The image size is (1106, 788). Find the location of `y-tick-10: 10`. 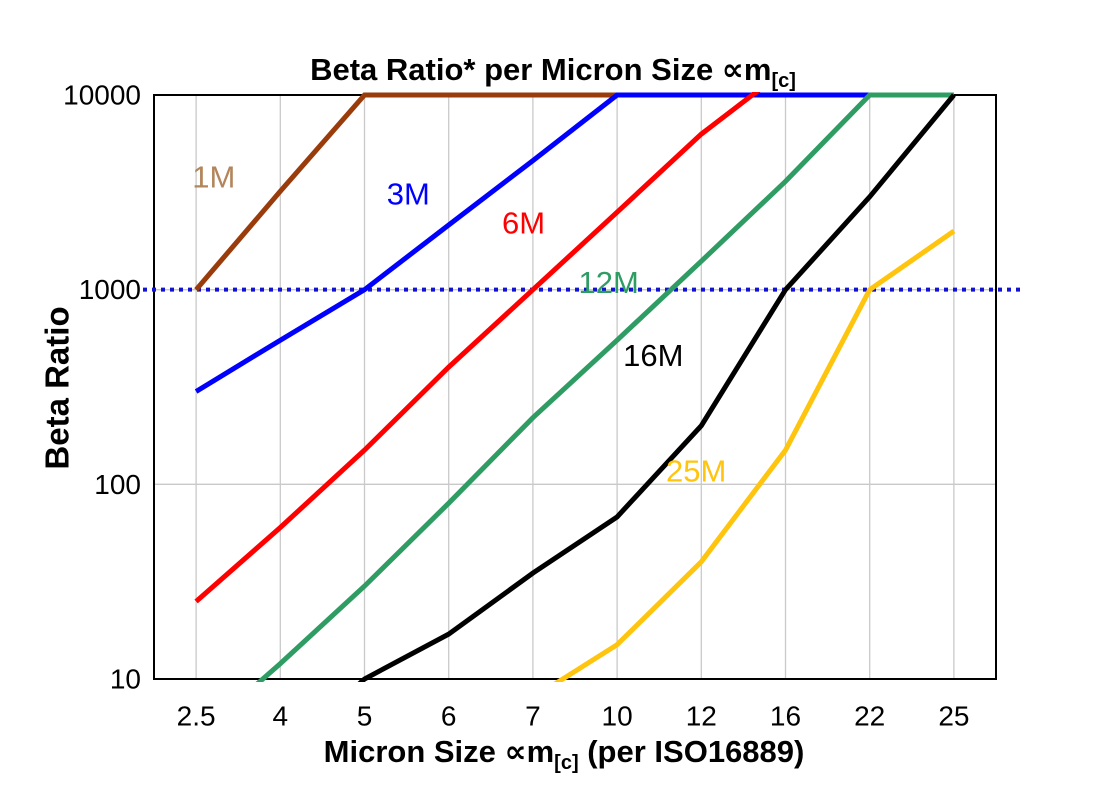

y-tick-10: 10 is located at coordinates (125, 679).